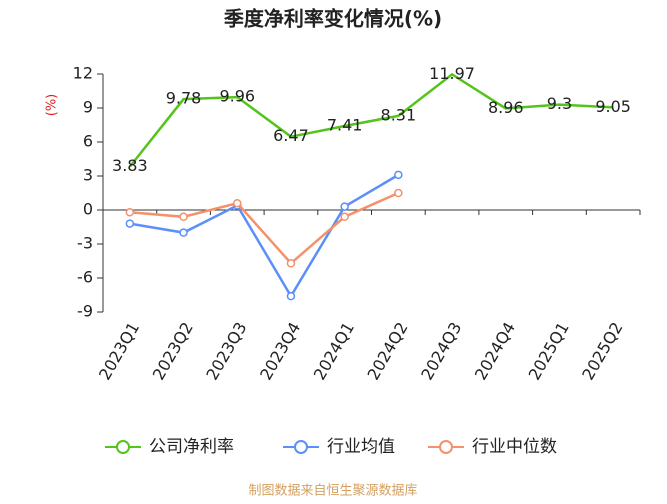 The height and width of the screenshot is (504, 667). I want to click on data-label: 8.96, so click(506, 107).